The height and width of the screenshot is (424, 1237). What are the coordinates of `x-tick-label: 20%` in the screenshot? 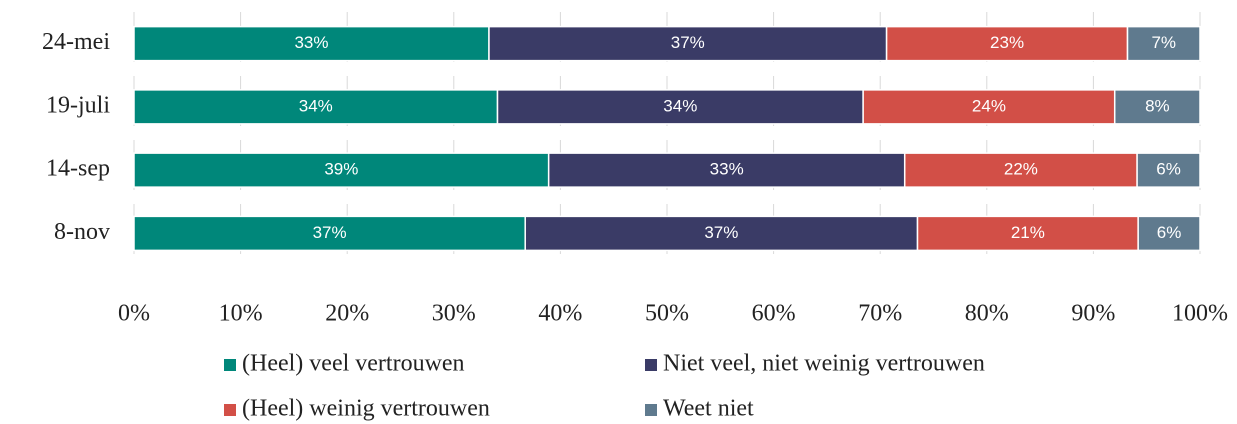 It's located at (347, 314).